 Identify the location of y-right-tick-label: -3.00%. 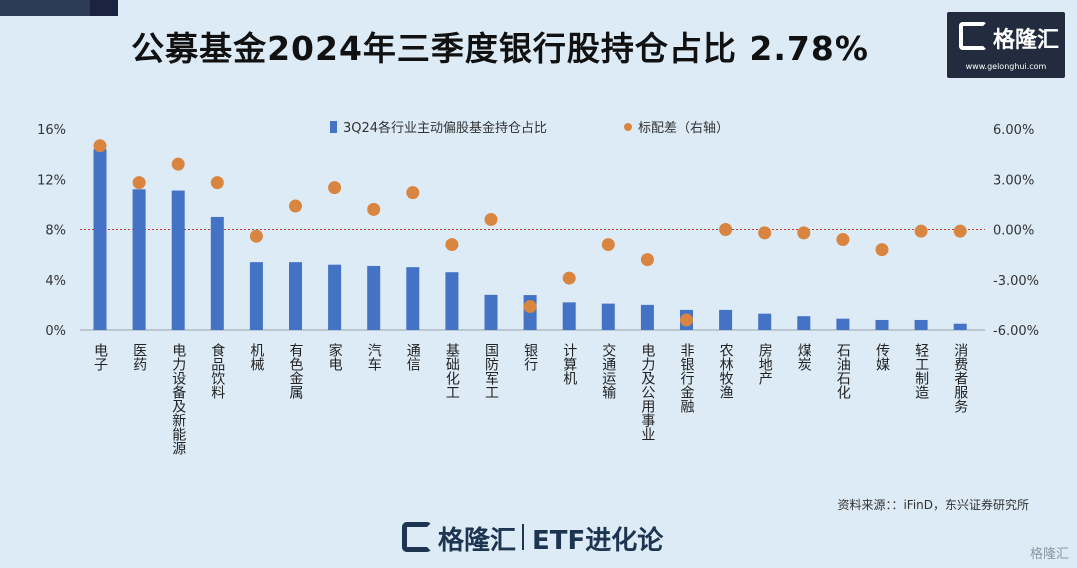
(1016, 281).